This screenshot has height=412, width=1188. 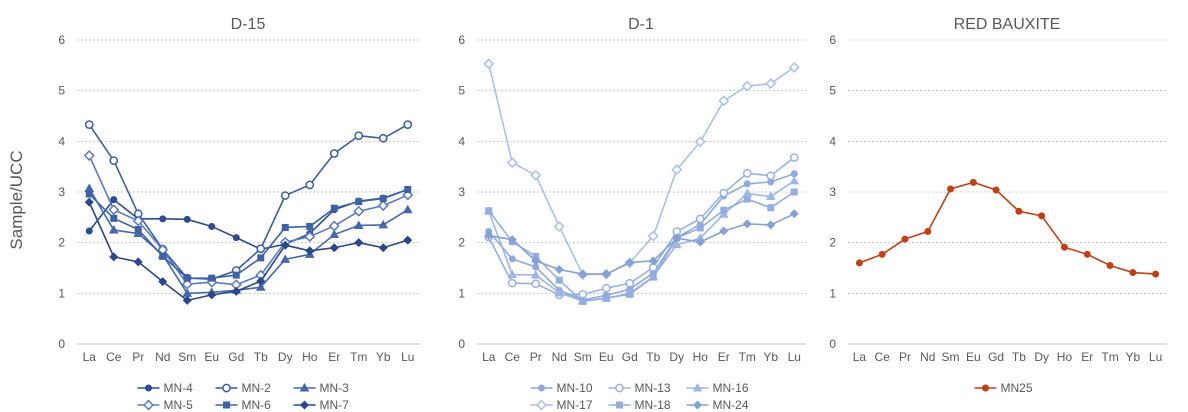 I want to click on legend-label: MN-10, so click(x=575, y=388).